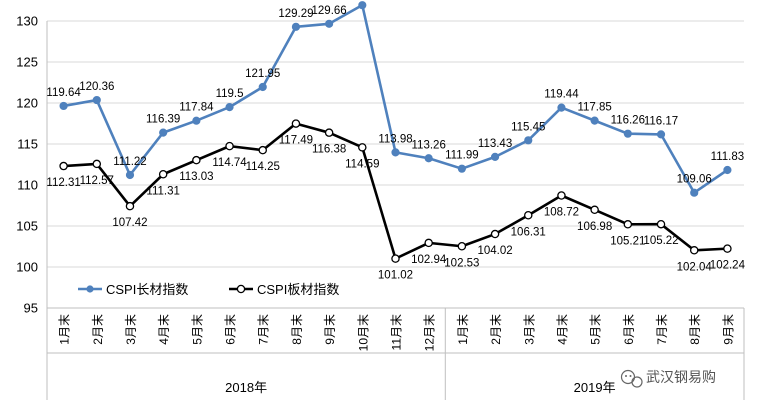  I want to click on x-tick-label: 11月末, so click(397, 332).